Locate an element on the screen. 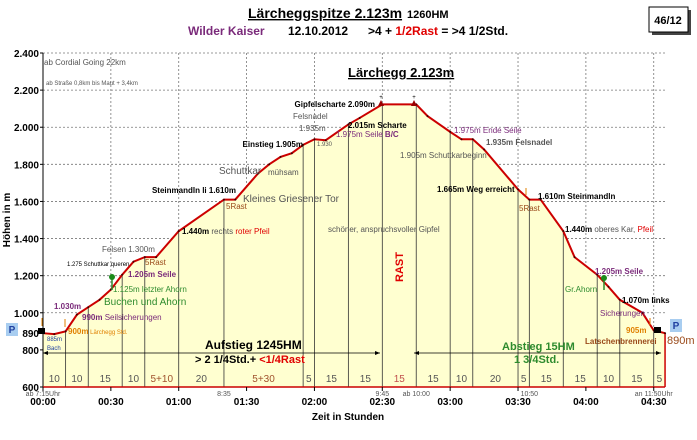 The width and height of the screenshot is (697, 440). y-tick-label: 1.400 is located at coordinates (26, 240).